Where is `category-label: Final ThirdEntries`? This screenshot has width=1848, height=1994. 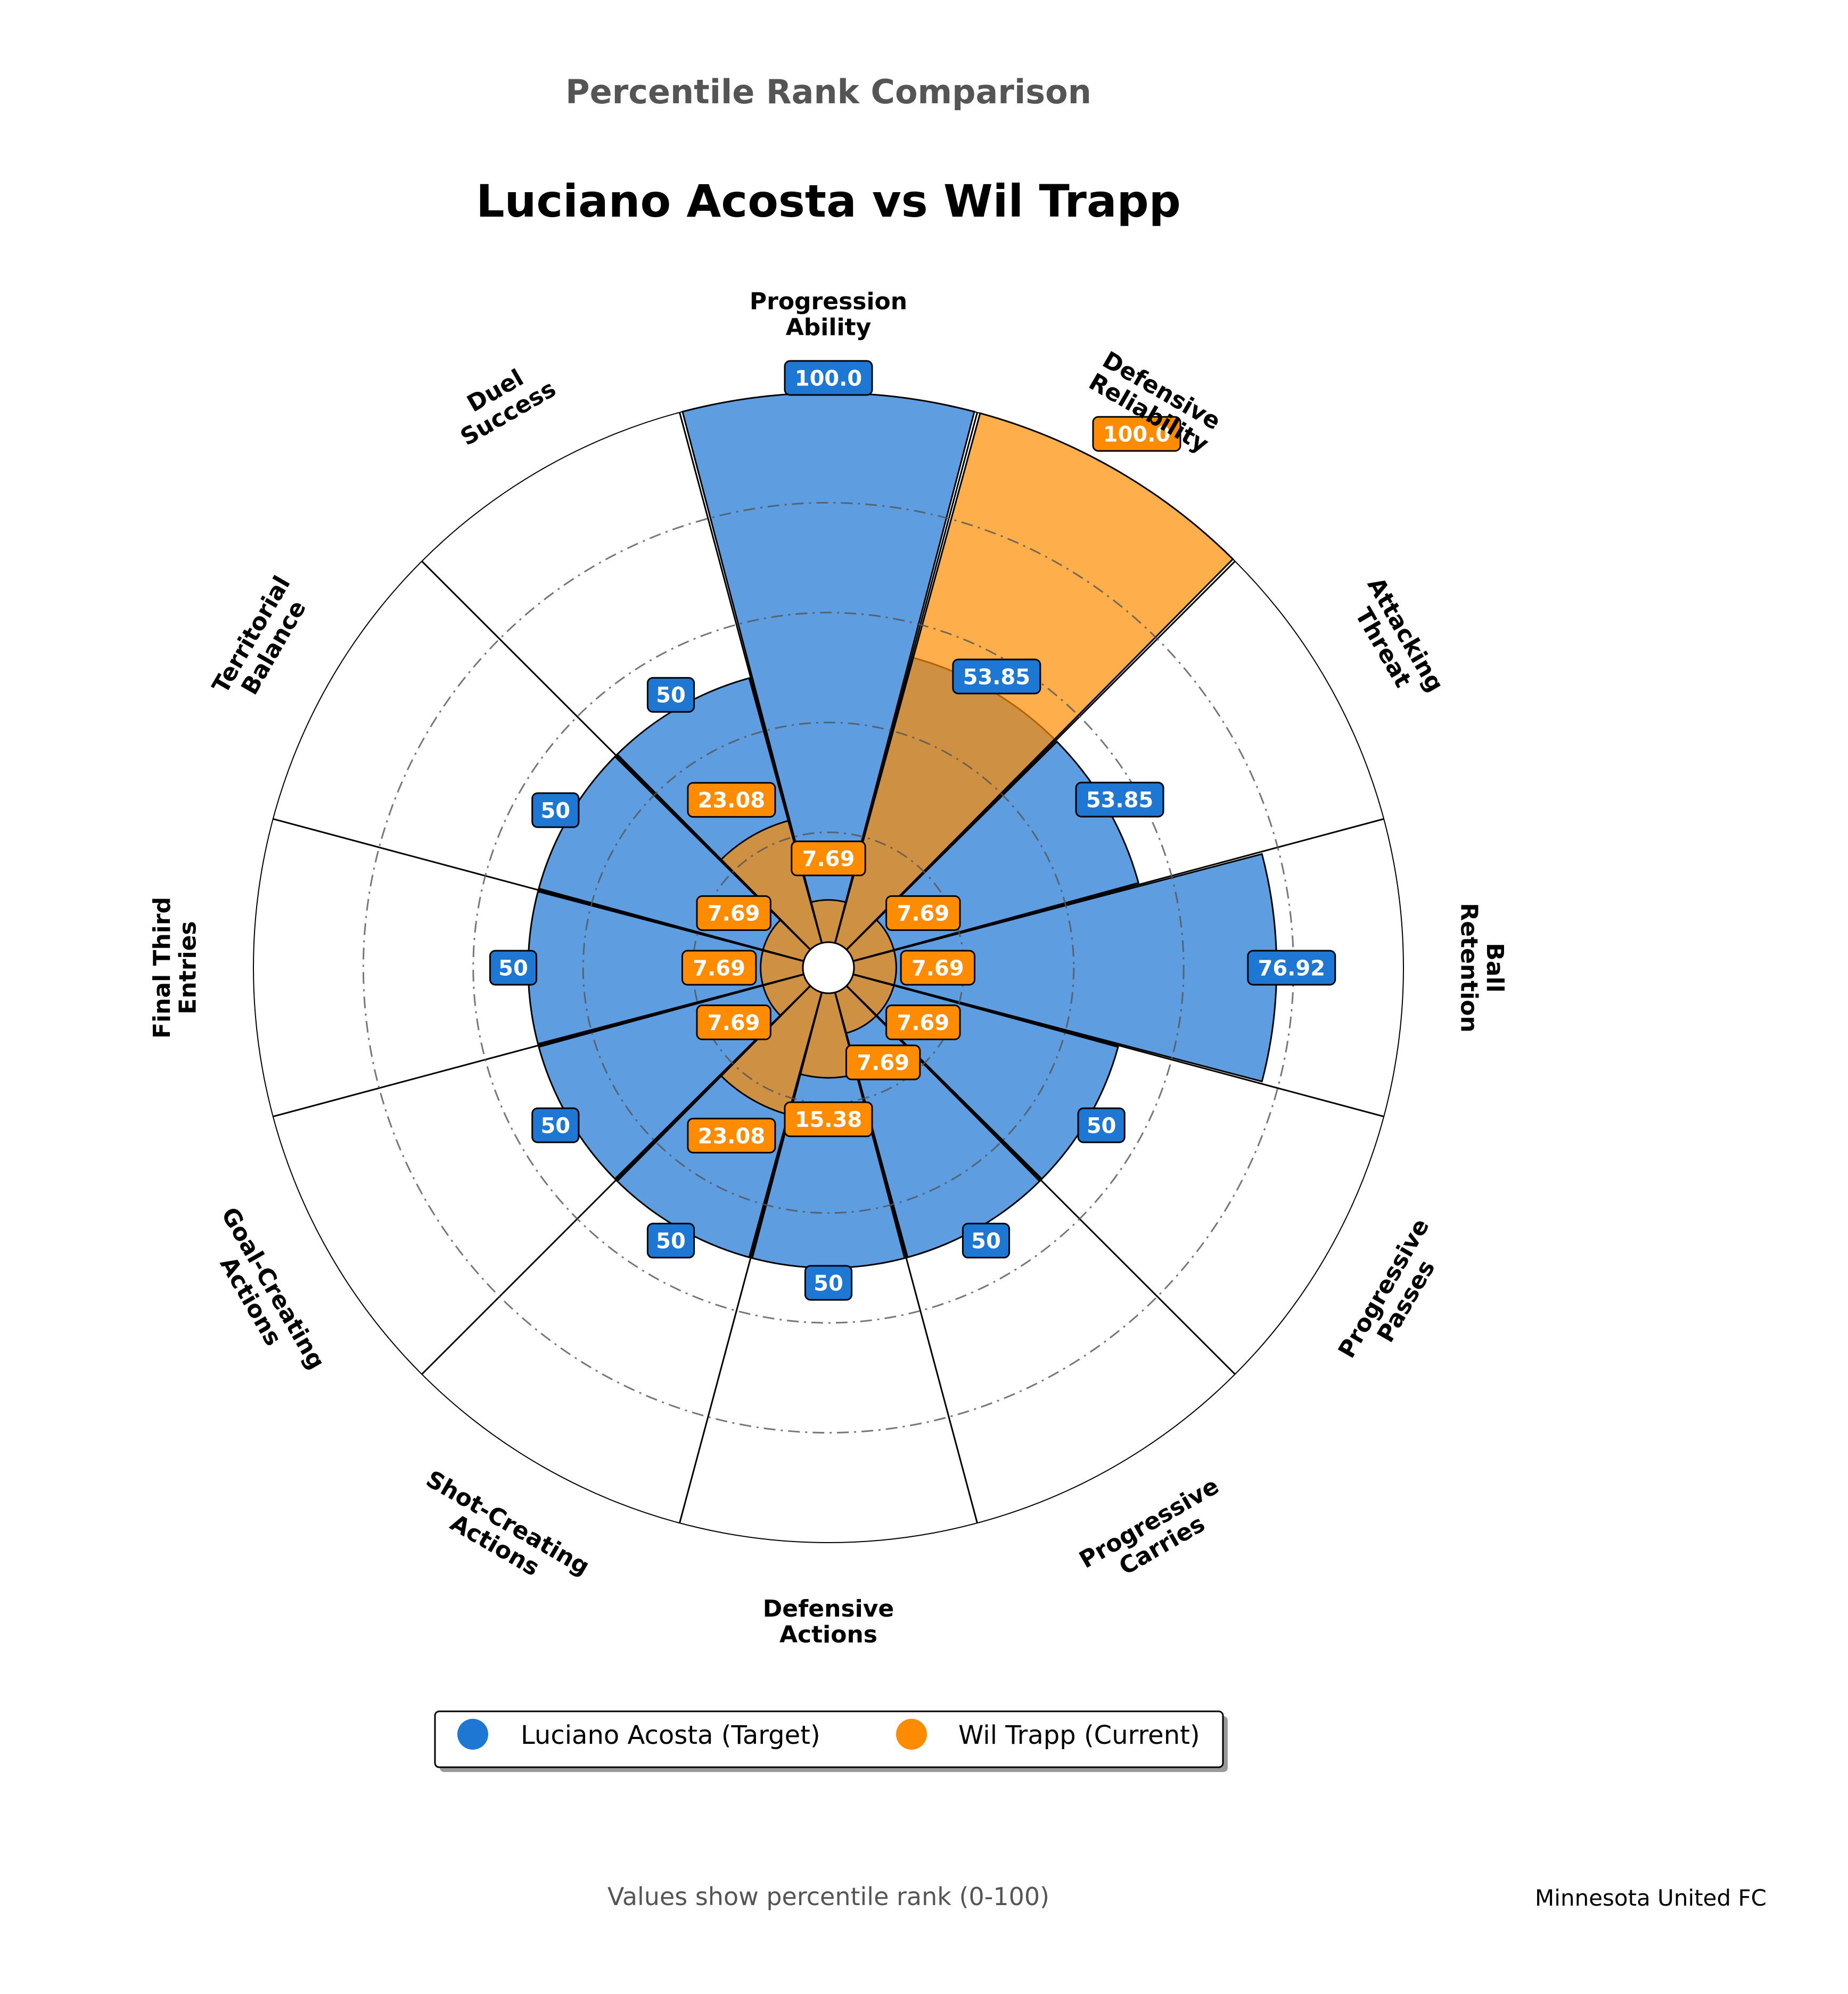 category-label: Final ThirdEntries is located at coordinates (175, 968).